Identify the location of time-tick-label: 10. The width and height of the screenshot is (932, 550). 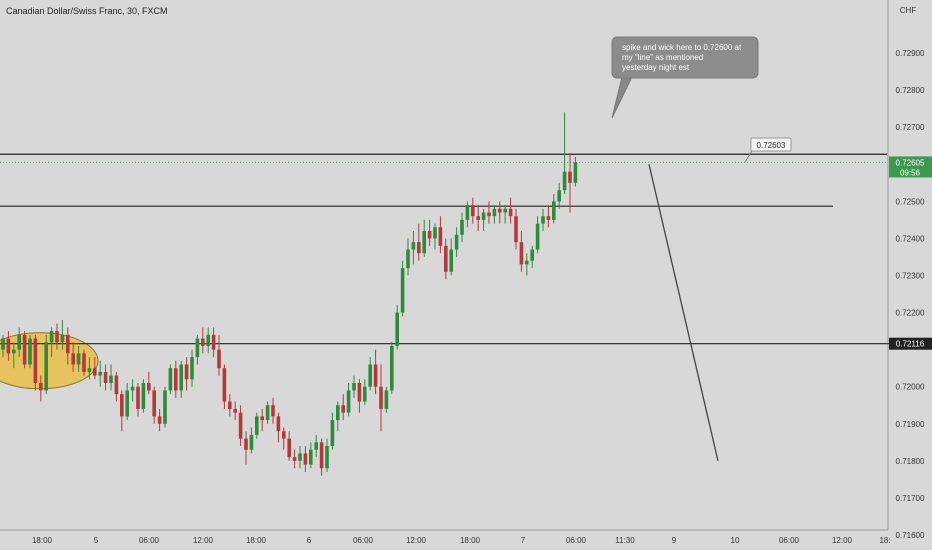
(735, 540).